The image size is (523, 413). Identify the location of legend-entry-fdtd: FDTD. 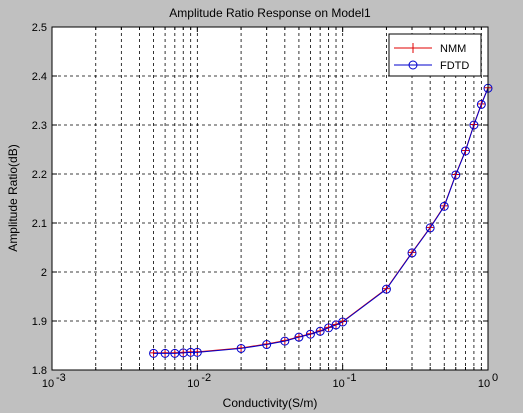
(431, 66).